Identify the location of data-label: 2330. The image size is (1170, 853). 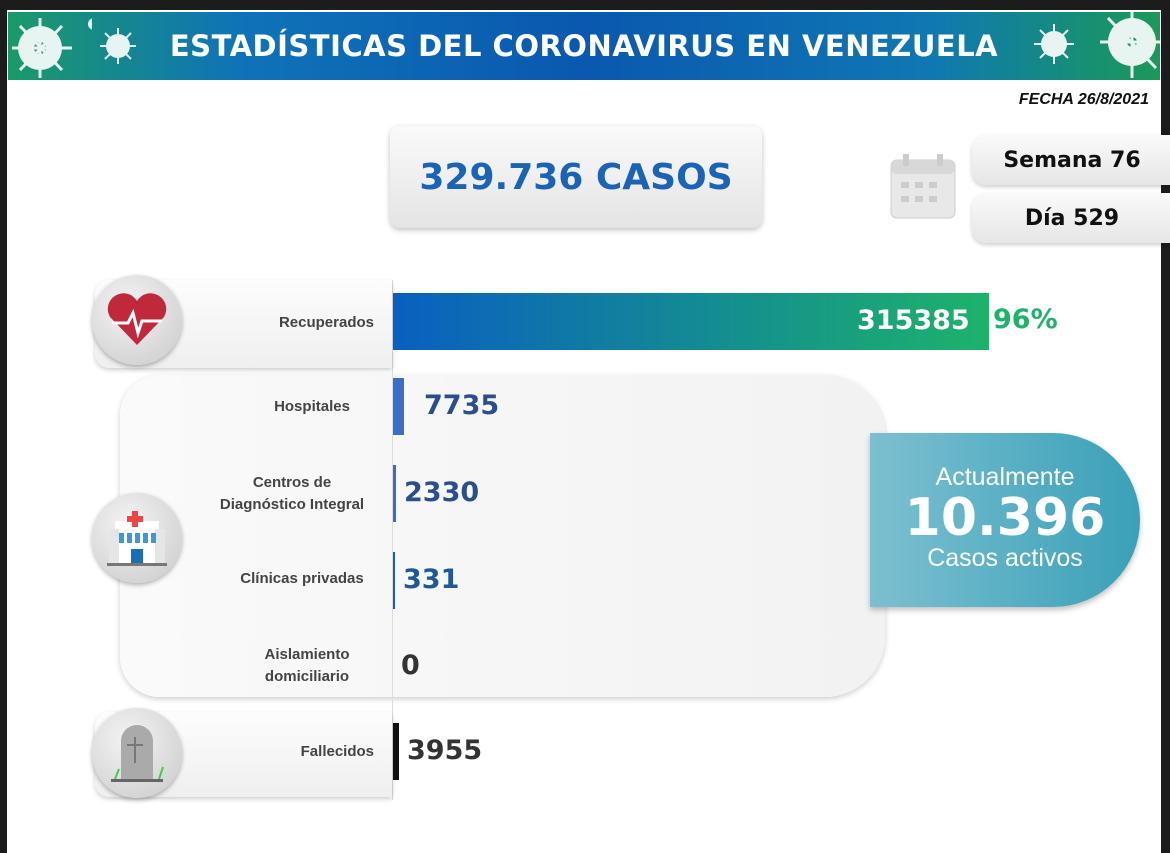
(442, 492).